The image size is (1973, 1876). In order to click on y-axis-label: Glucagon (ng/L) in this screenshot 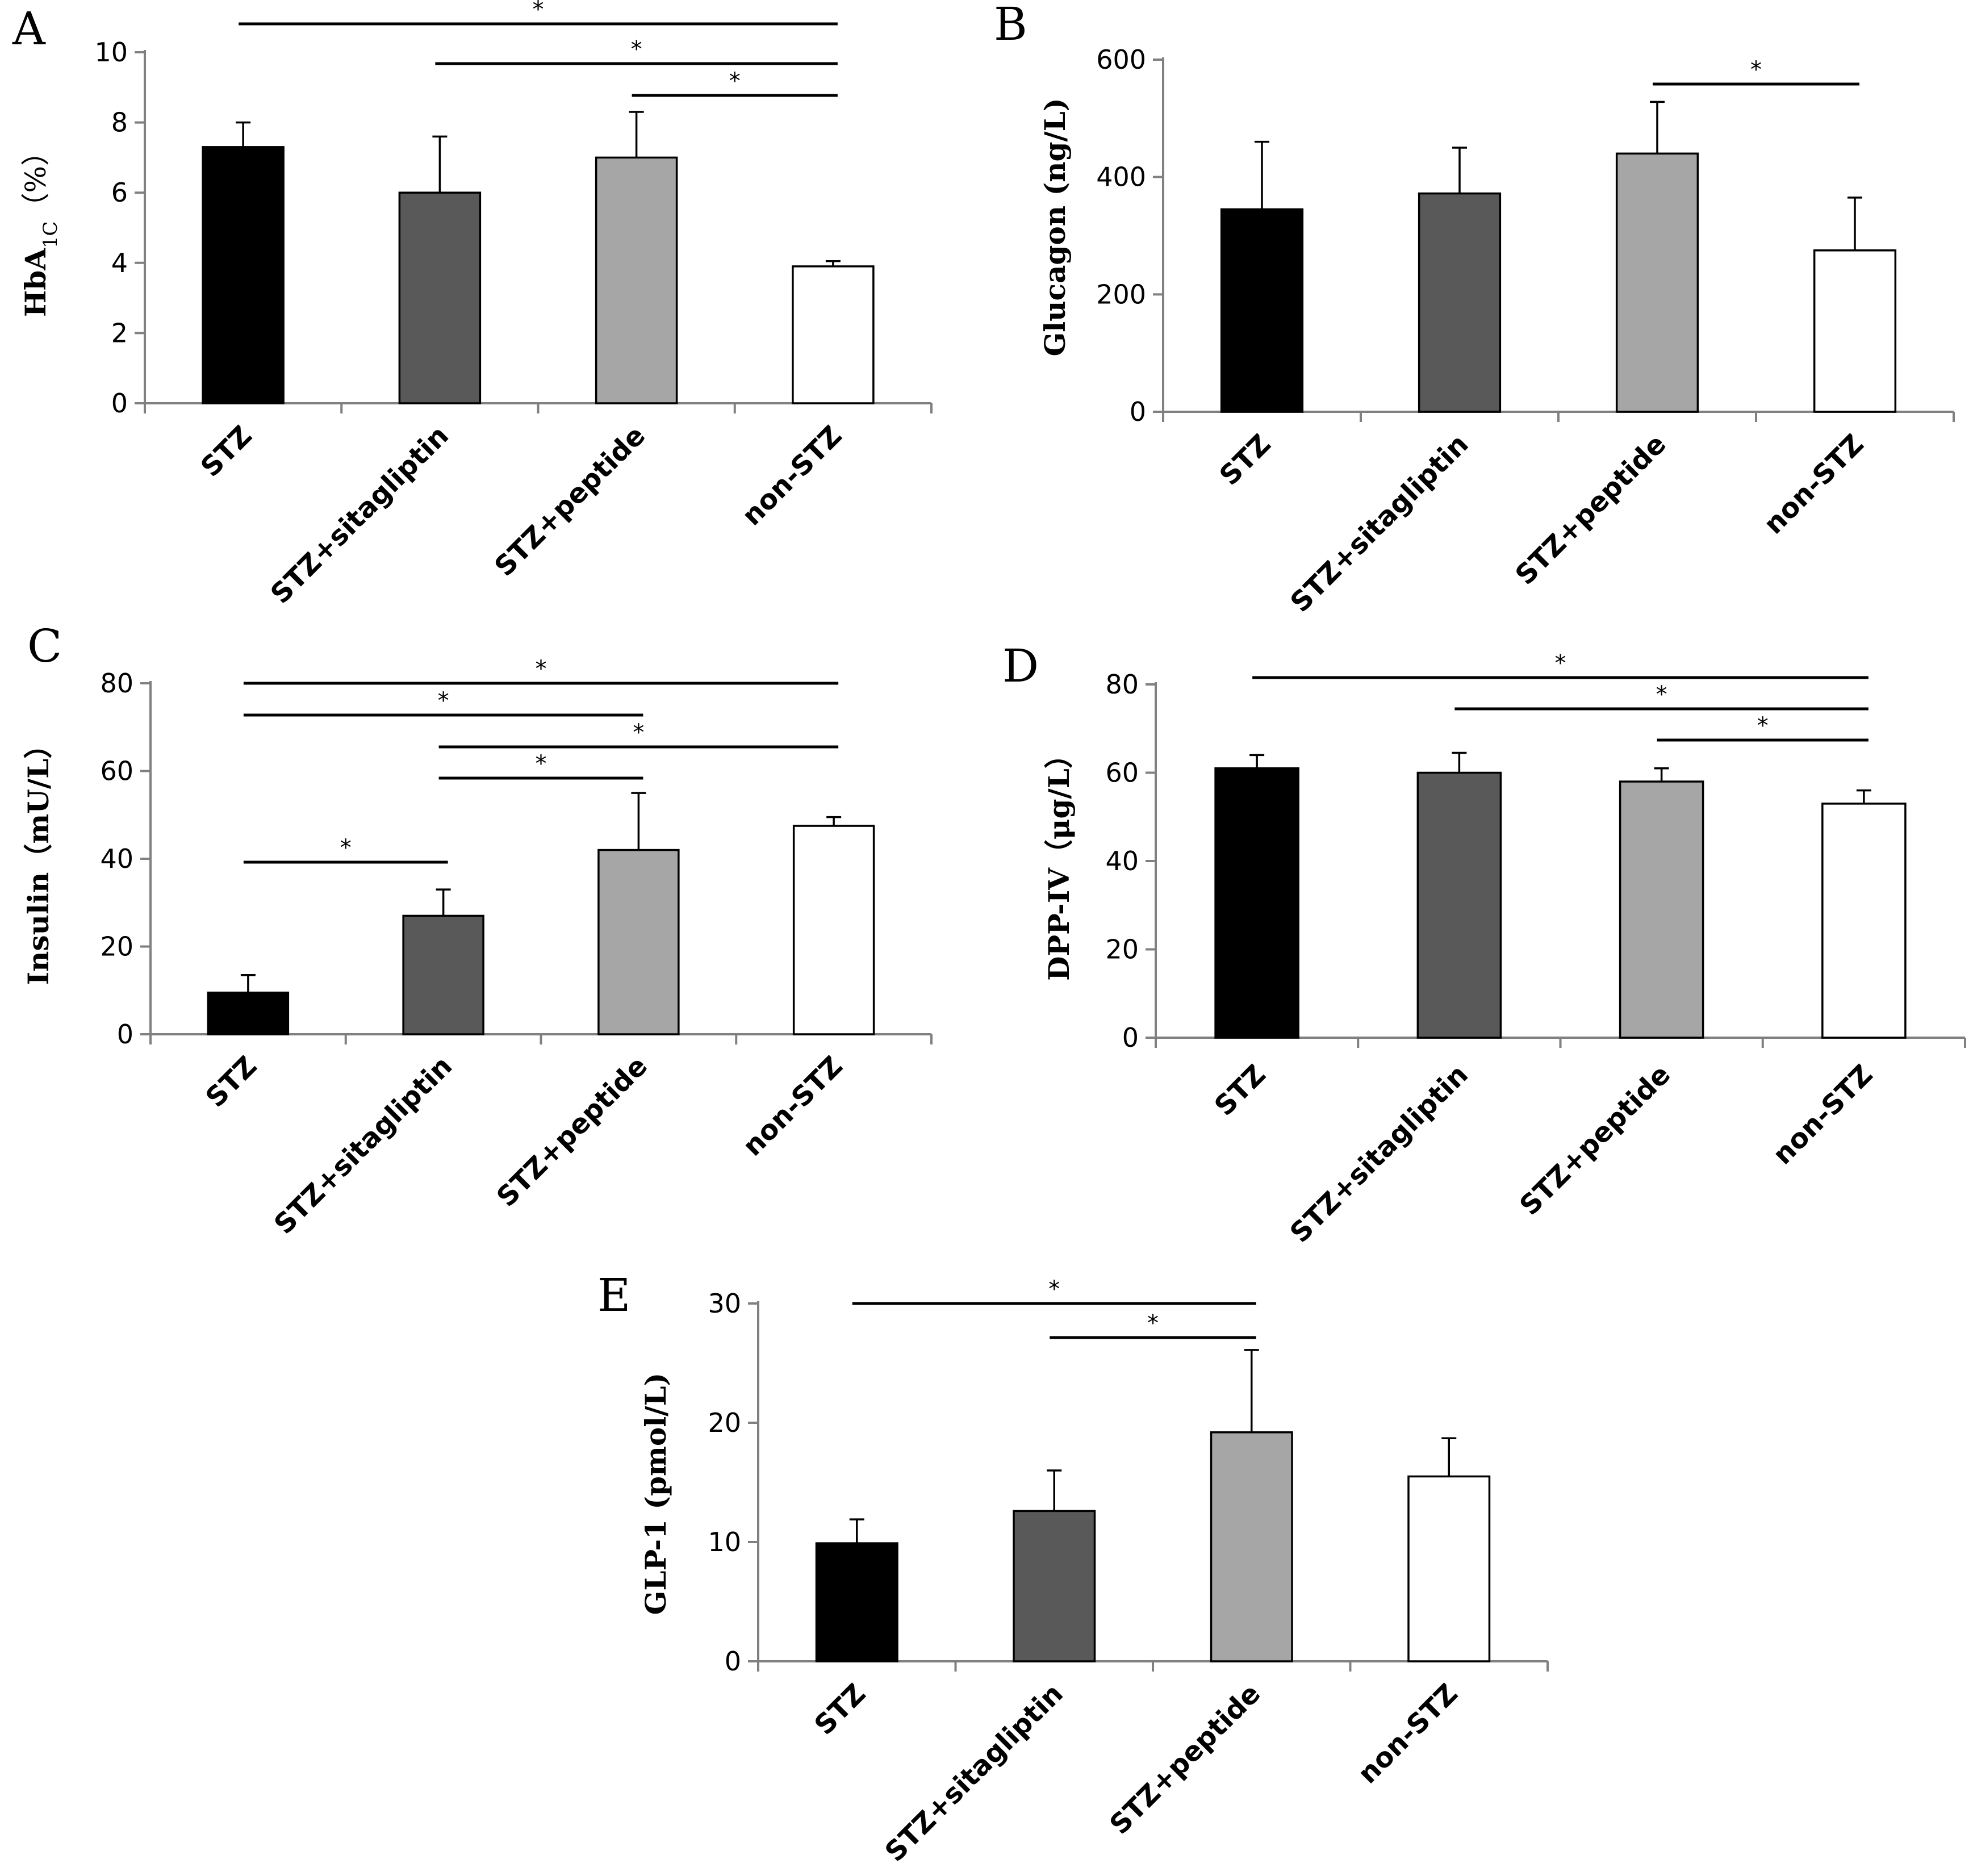, I will do `click(1055, 227)`.